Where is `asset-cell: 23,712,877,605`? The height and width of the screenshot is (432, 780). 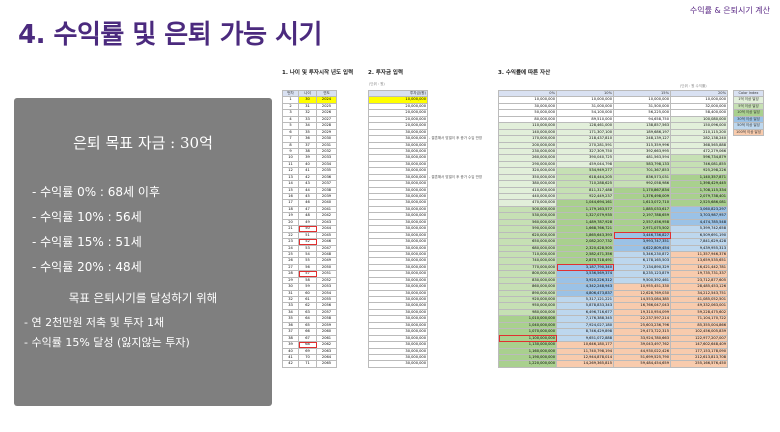
asset-cell: 23,712,877,605 is located at coordinates (699, 280).